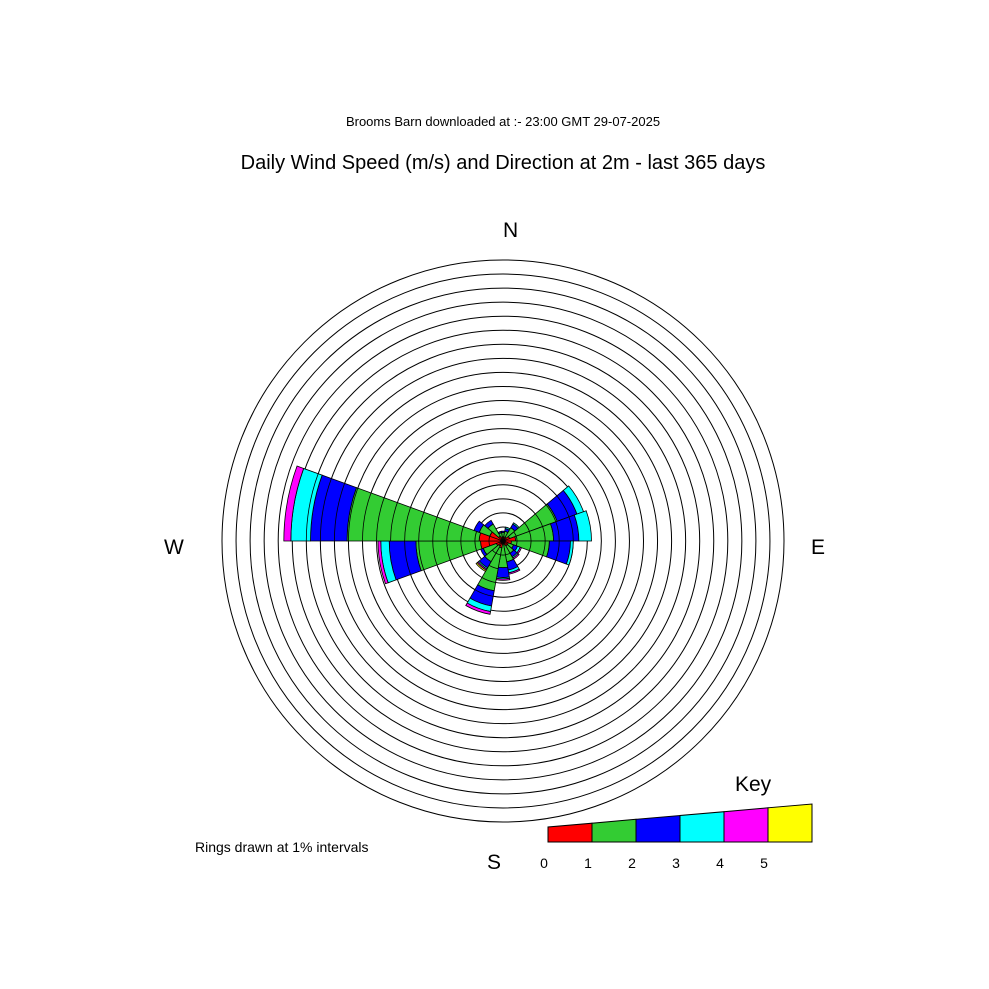 The image size is (989, 989). I want to click on sector-220deg, so click(489, 556).